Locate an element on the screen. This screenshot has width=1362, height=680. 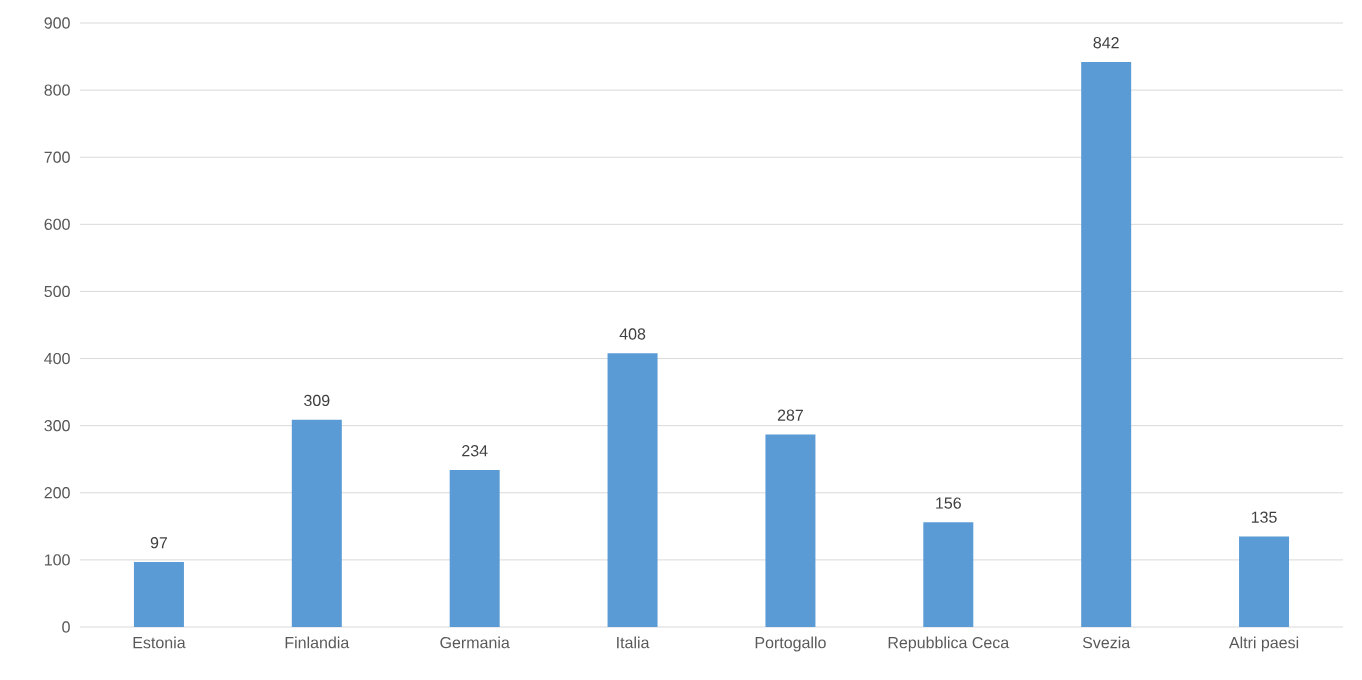
data-label: 234 is located at coordinates (475, 451).